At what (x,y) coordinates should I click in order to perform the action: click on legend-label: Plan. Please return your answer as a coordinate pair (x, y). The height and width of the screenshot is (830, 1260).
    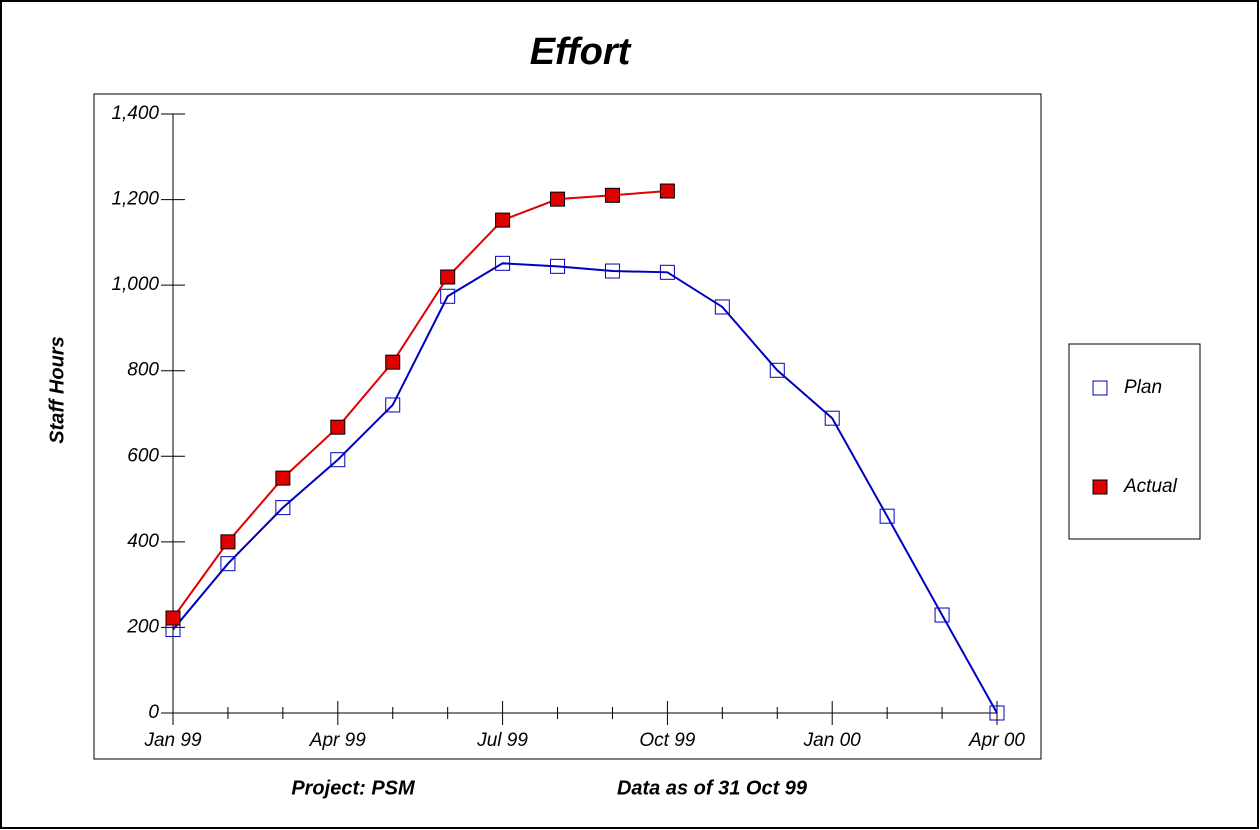
    Looking at the image, I should click on (1143, 387).